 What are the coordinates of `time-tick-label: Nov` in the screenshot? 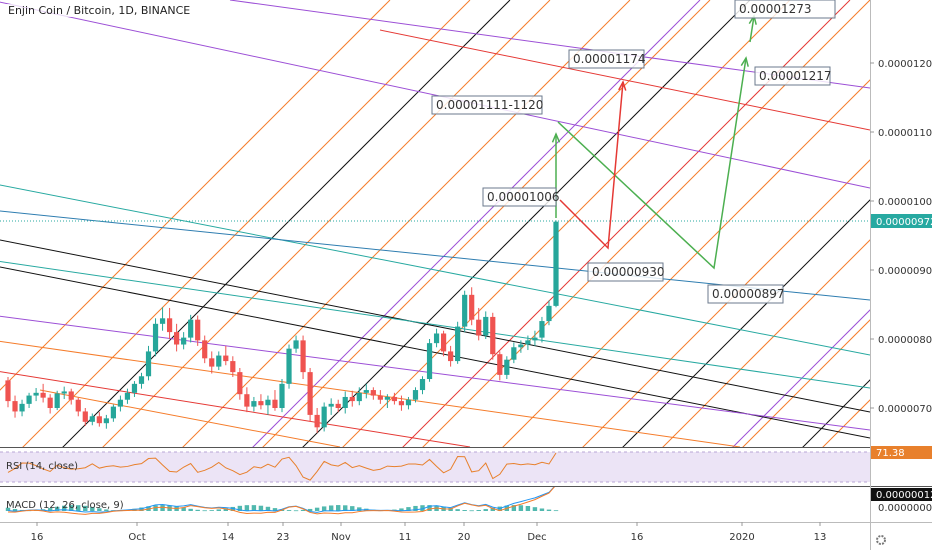 It's located at (341, 537).